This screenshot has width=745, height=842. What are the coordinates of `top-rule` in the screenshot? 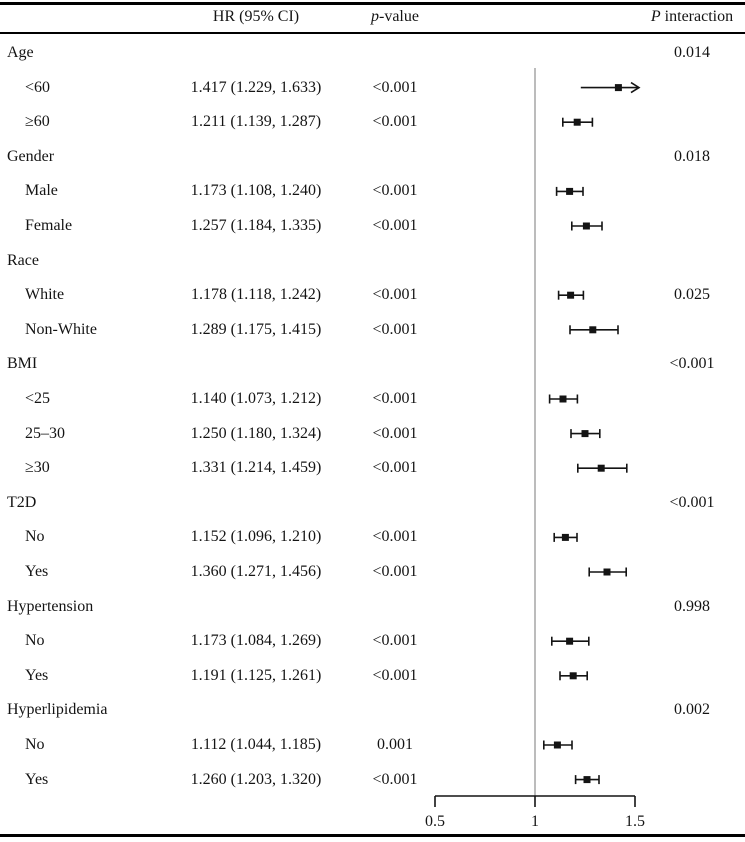 It's located at (372, 3).